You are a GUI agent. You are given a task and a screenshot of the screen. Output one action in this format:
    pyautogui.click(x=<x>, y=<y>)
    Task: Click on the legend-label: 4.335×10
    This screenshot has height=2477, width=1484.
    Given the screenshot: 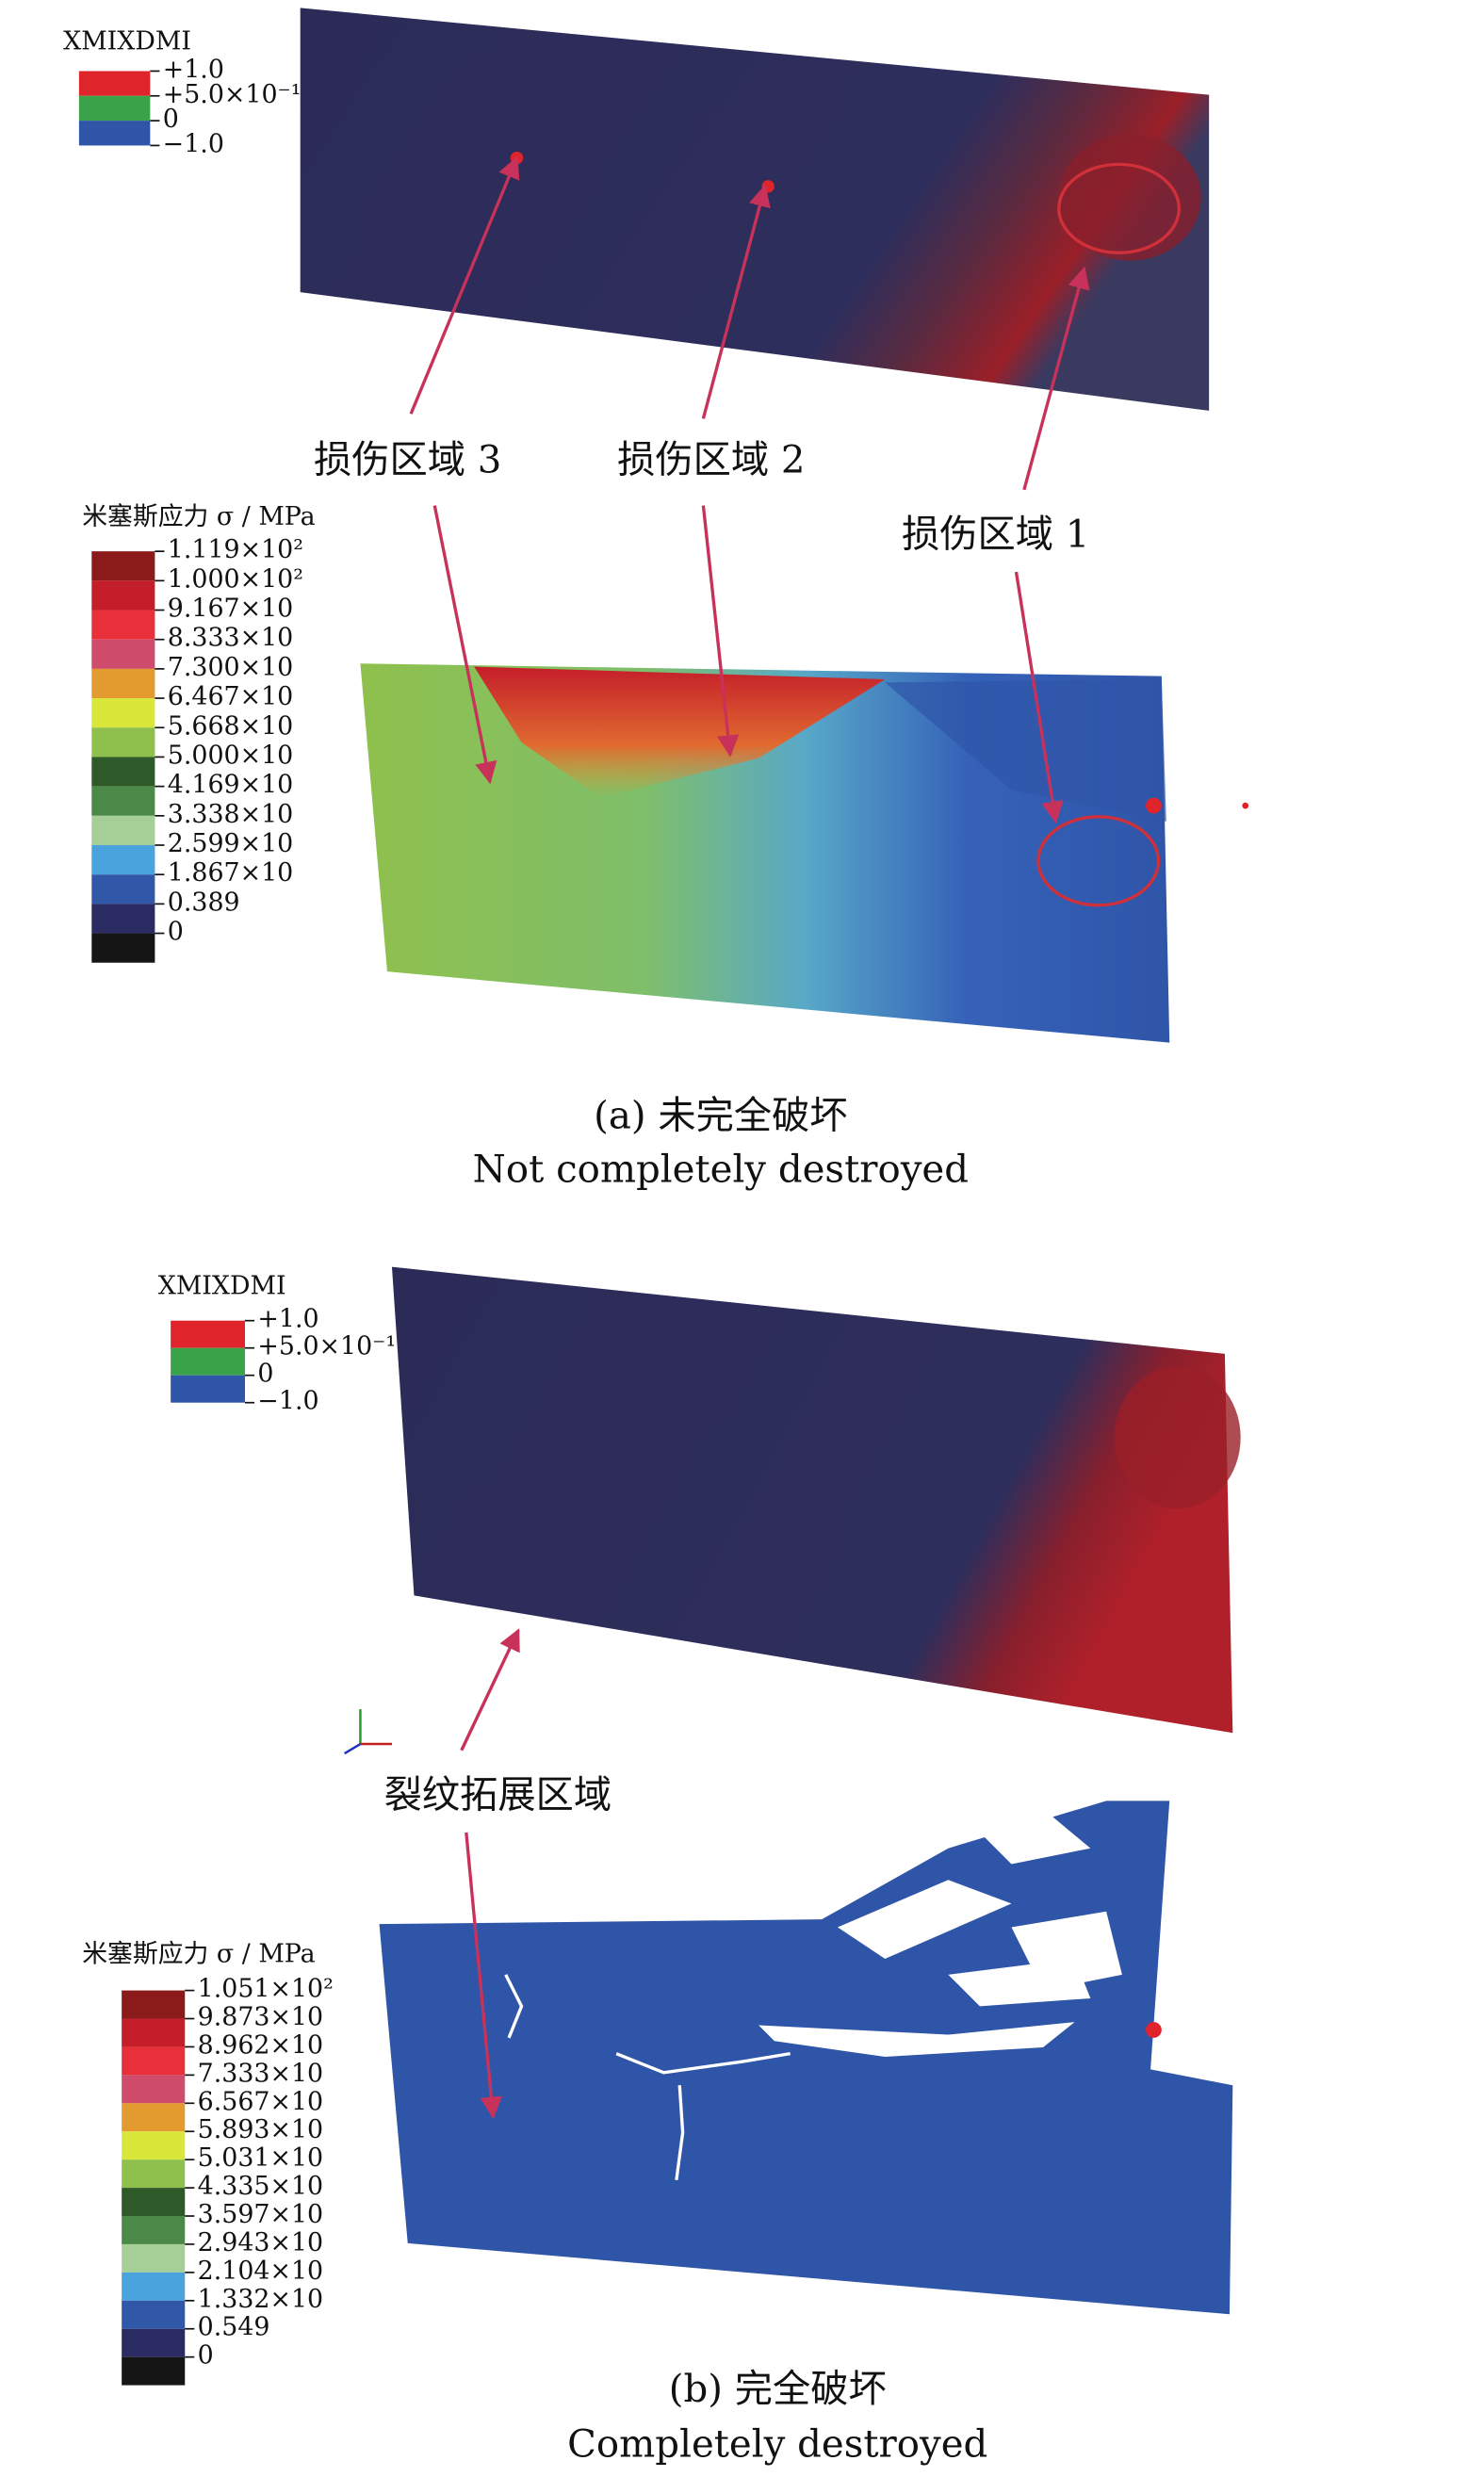 What is the action you would take?
    pyautogui.click(x=260, y=2186)
    